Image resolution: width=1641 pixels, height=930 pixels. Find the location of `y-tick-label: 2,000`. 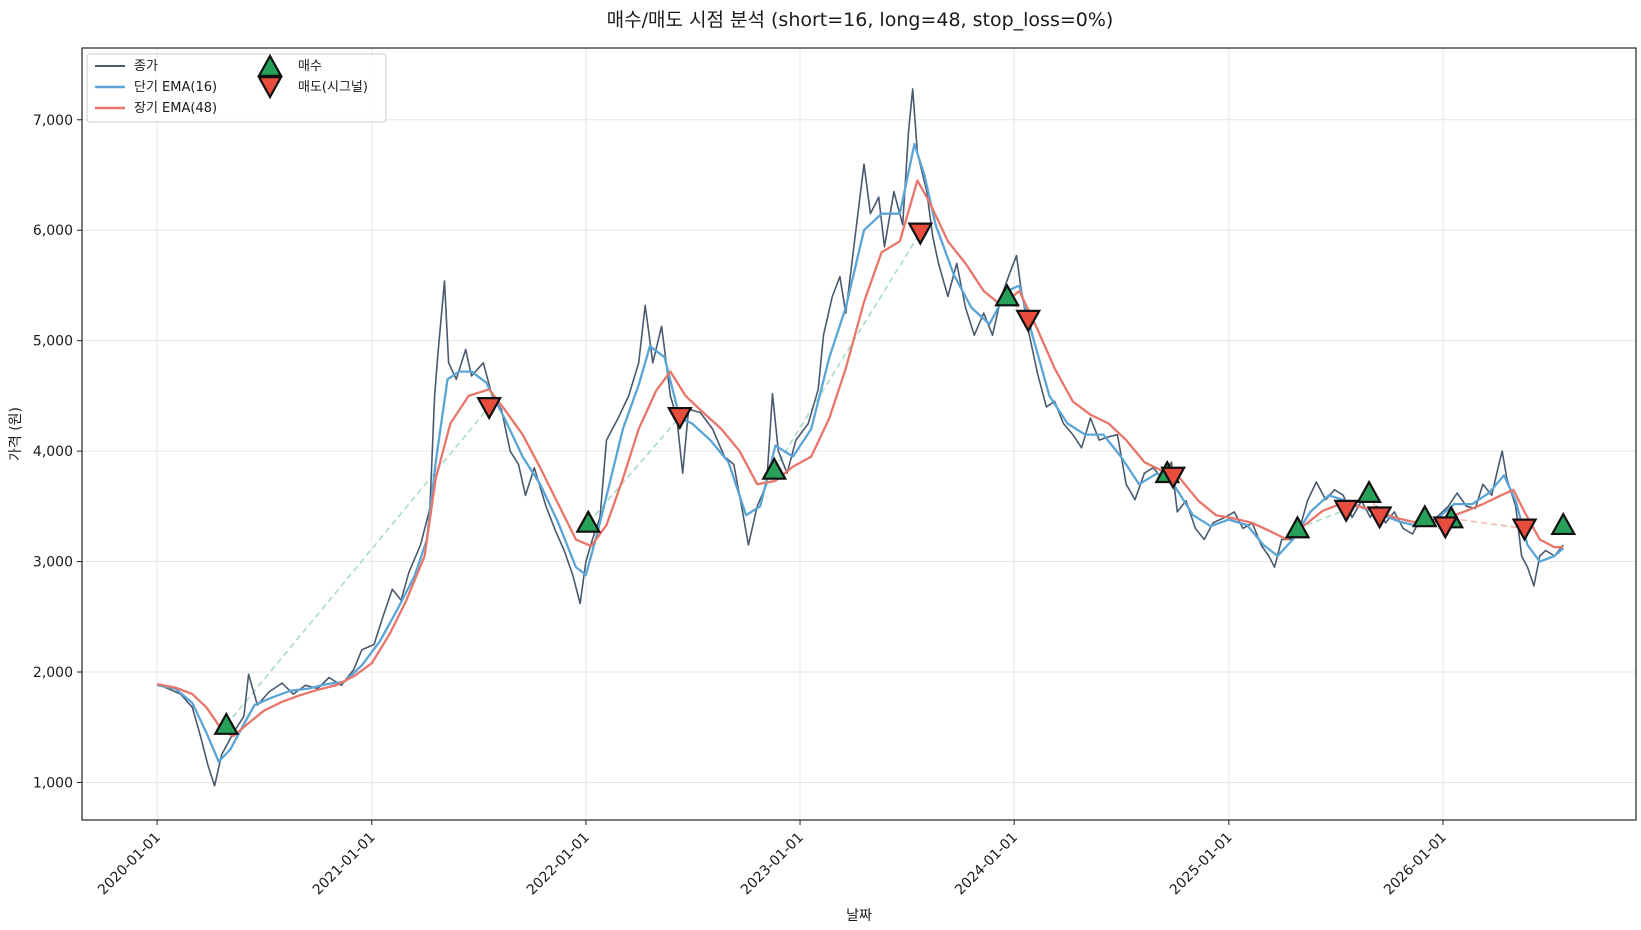

y-tick-label: 2,000 is located at coordinates (53, 673).